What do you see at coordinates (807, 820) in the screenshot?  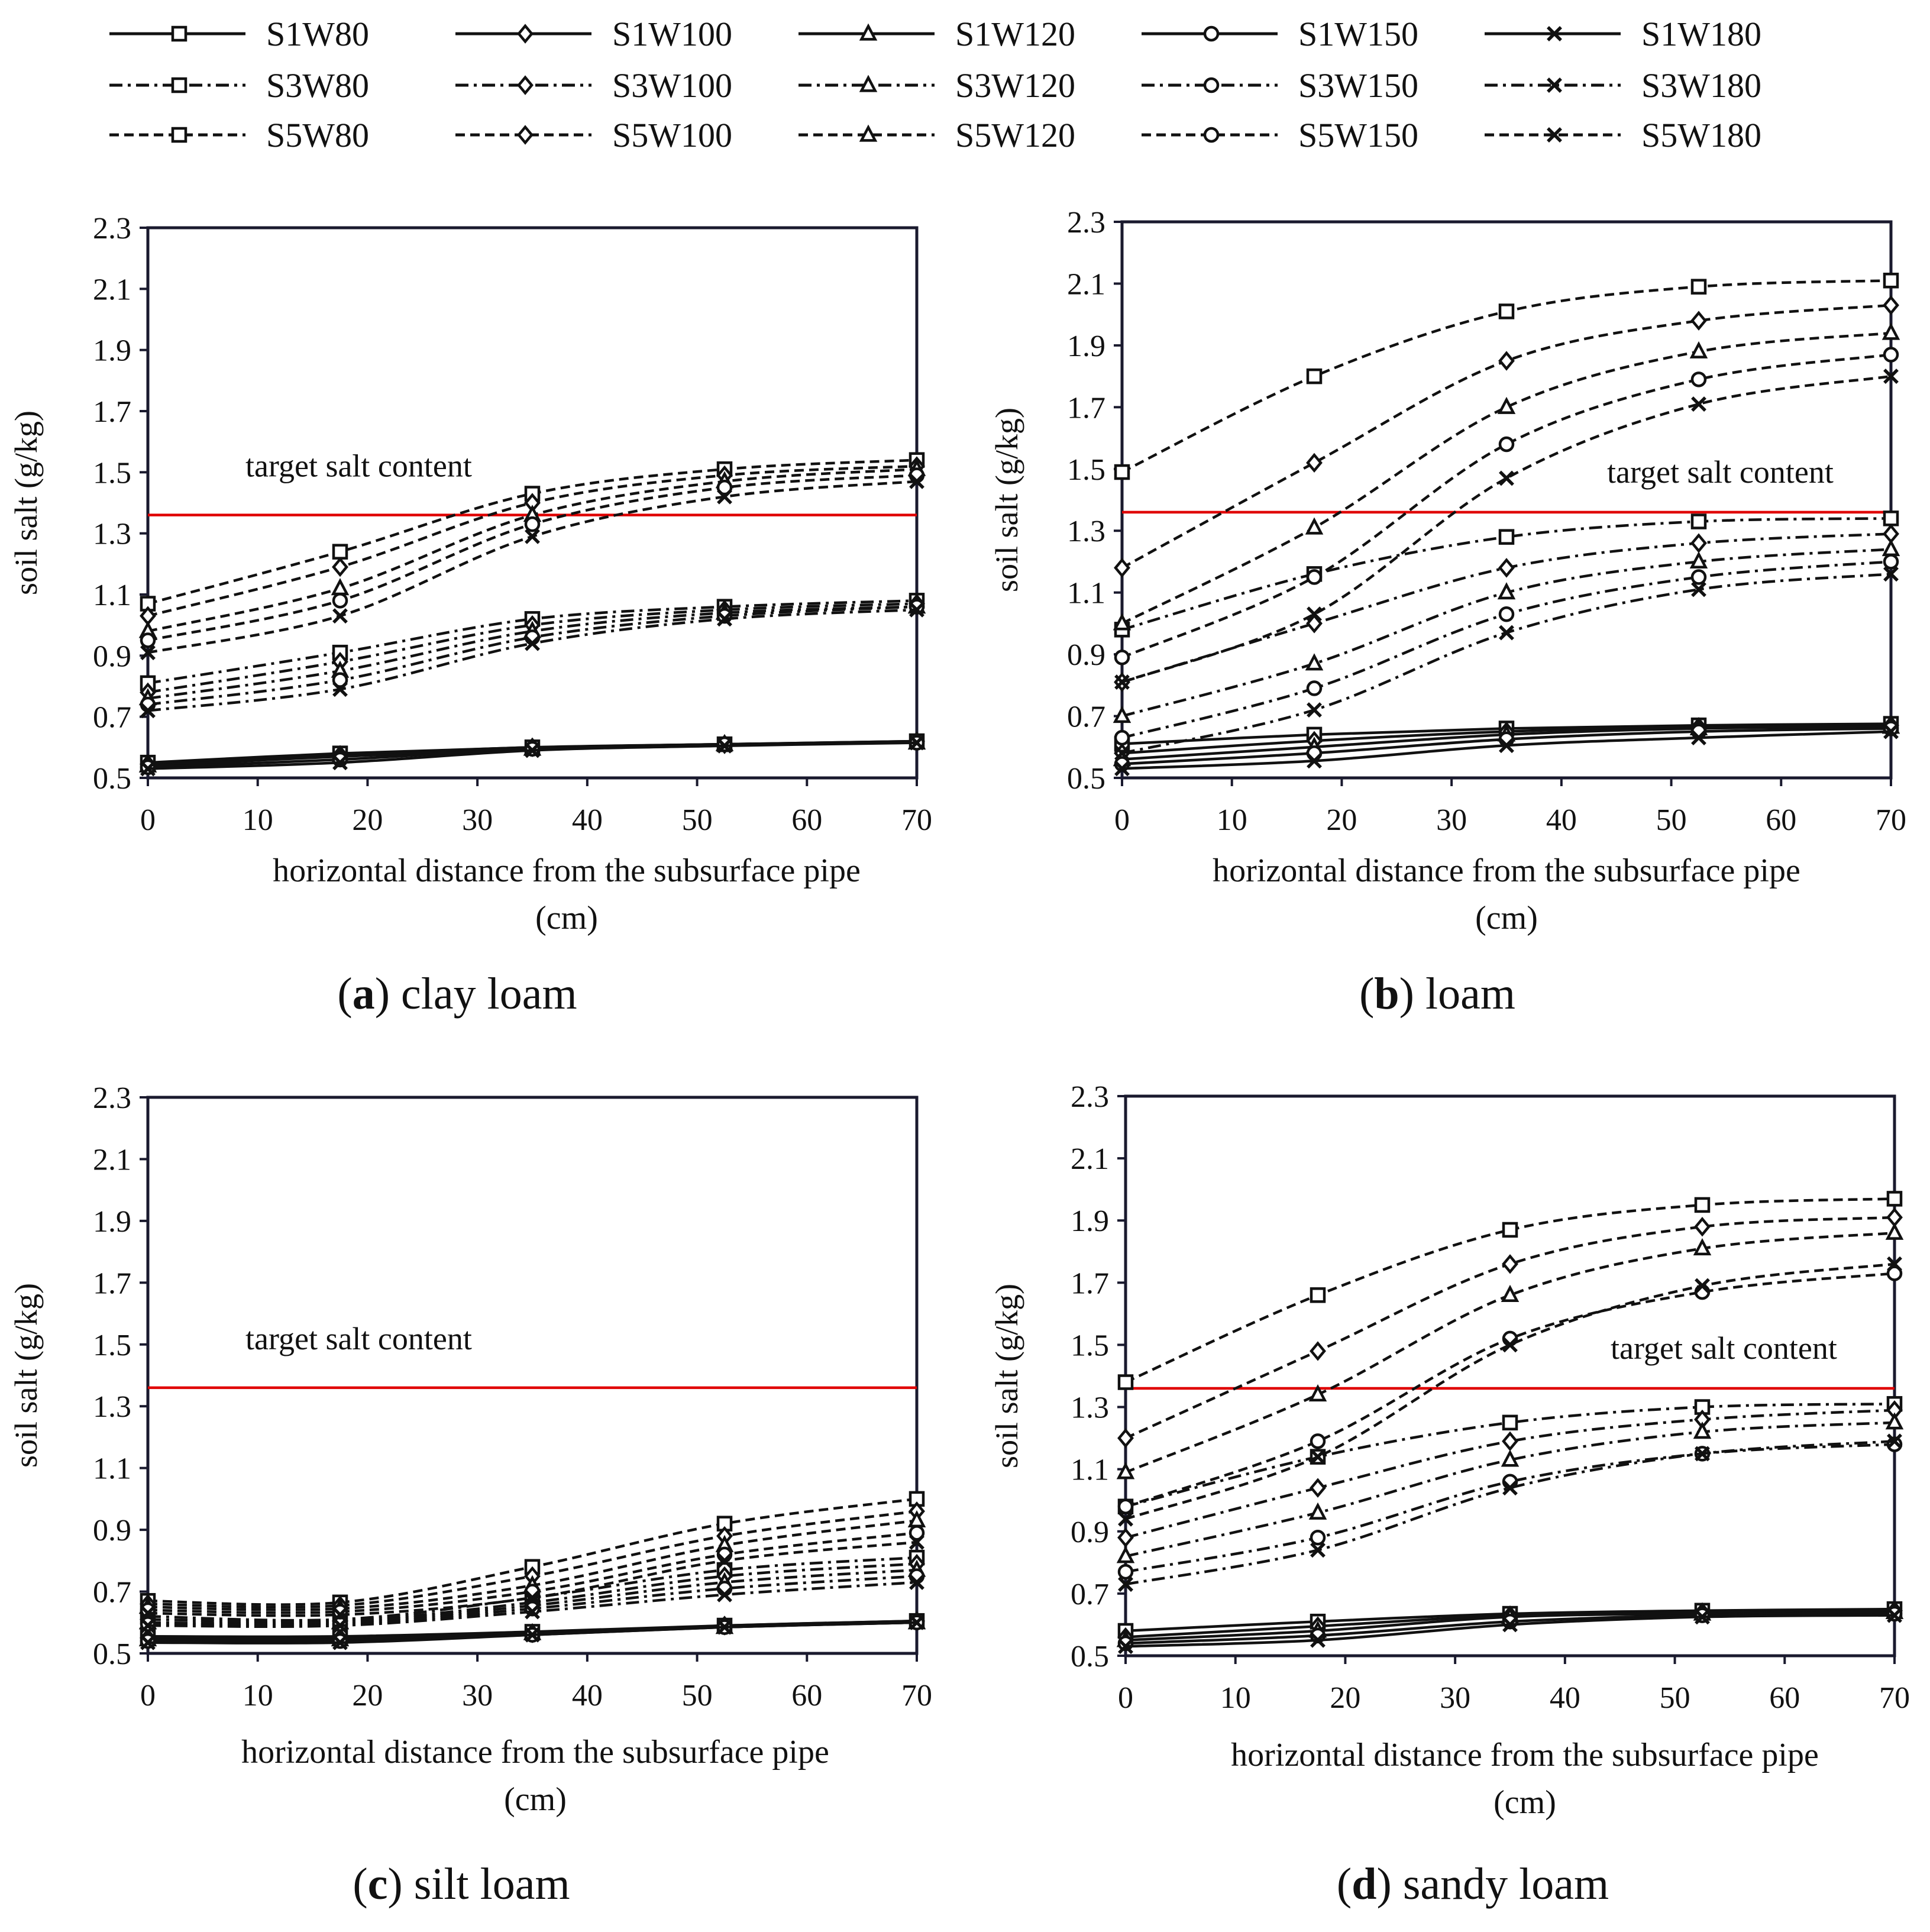 I see `x-tick-label: 60` at bounding box center [807, 820].